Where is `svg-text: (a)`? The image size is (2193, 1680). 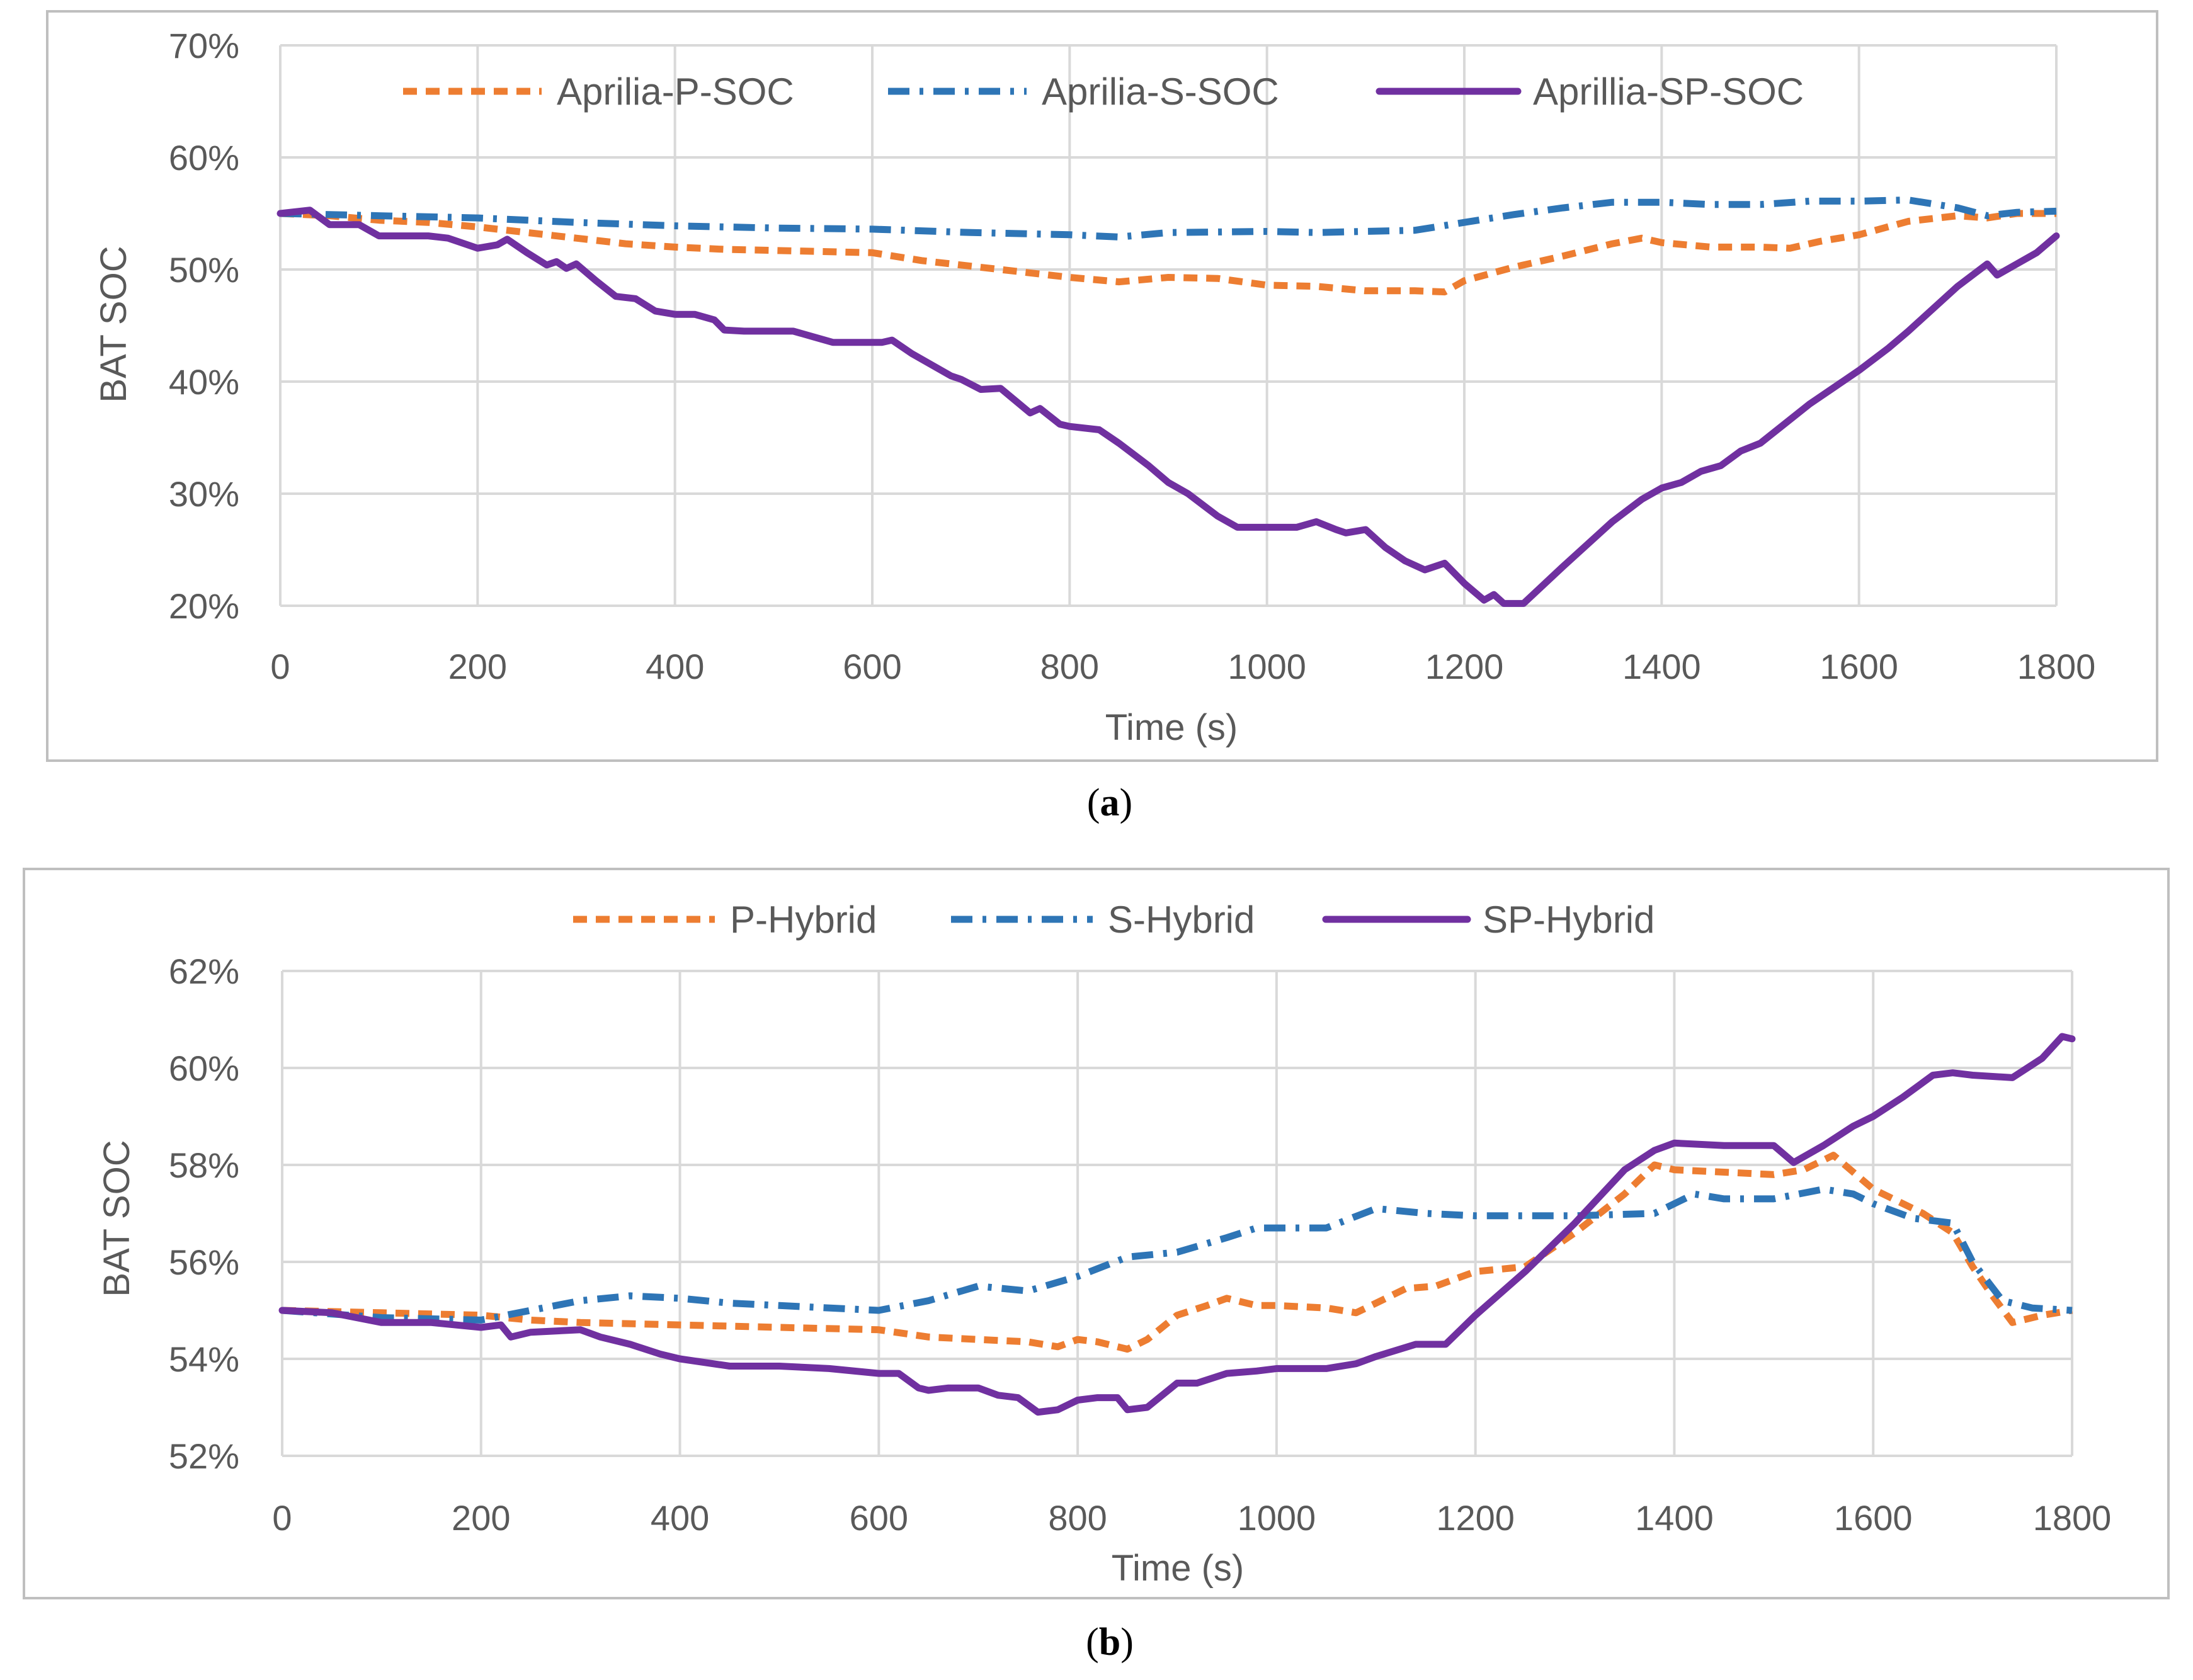 svg-text: (a) is located at coordinates (1109, 802).